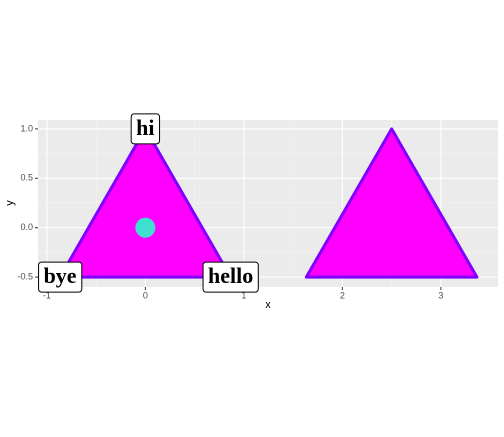 This screenshot has height=437, width=504. Describe the element at coordinates (25, 276) in the screenshot. I see `y-tick-label: -0.5` at that location.